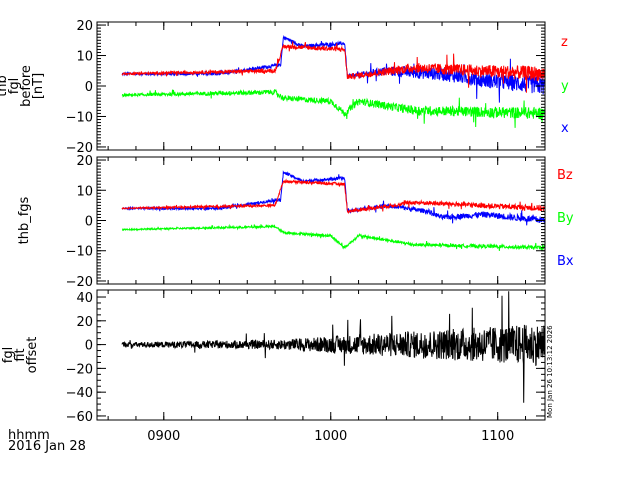  I want to click on ylabel-line: [nT], so click(38, 86).